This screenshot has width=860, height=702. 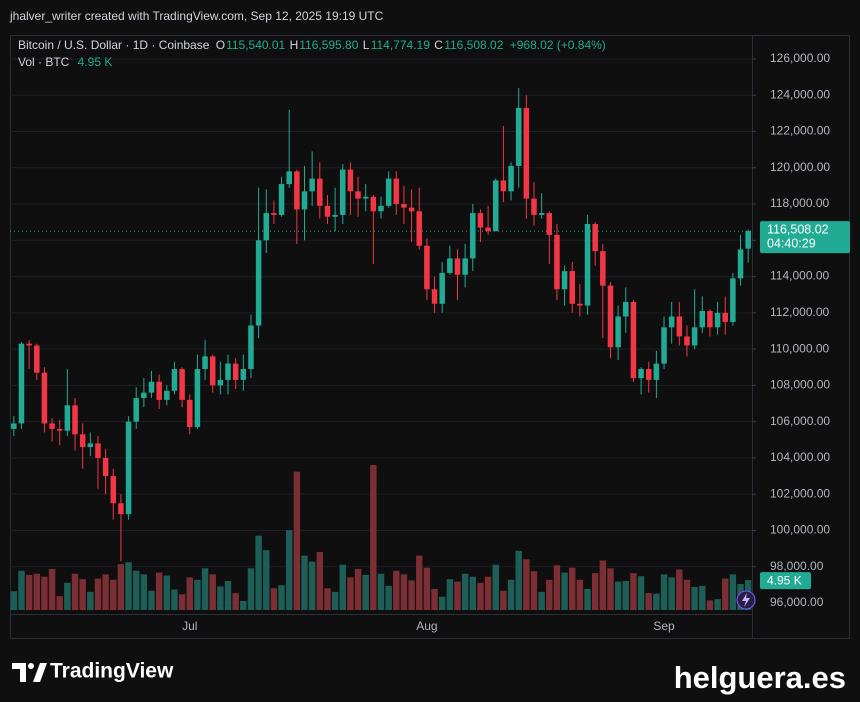 I want to click on icon-bolt, so click(x=746, y=600).